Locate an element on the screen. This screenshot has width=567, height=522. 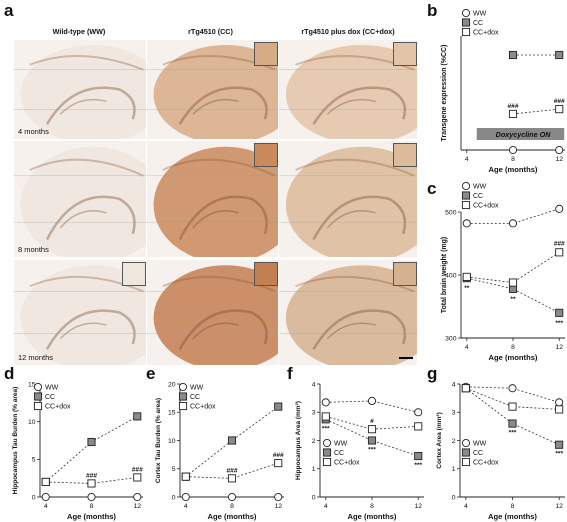
chart-g-x-tick-label: 8 is located at coordinates (513, 506).